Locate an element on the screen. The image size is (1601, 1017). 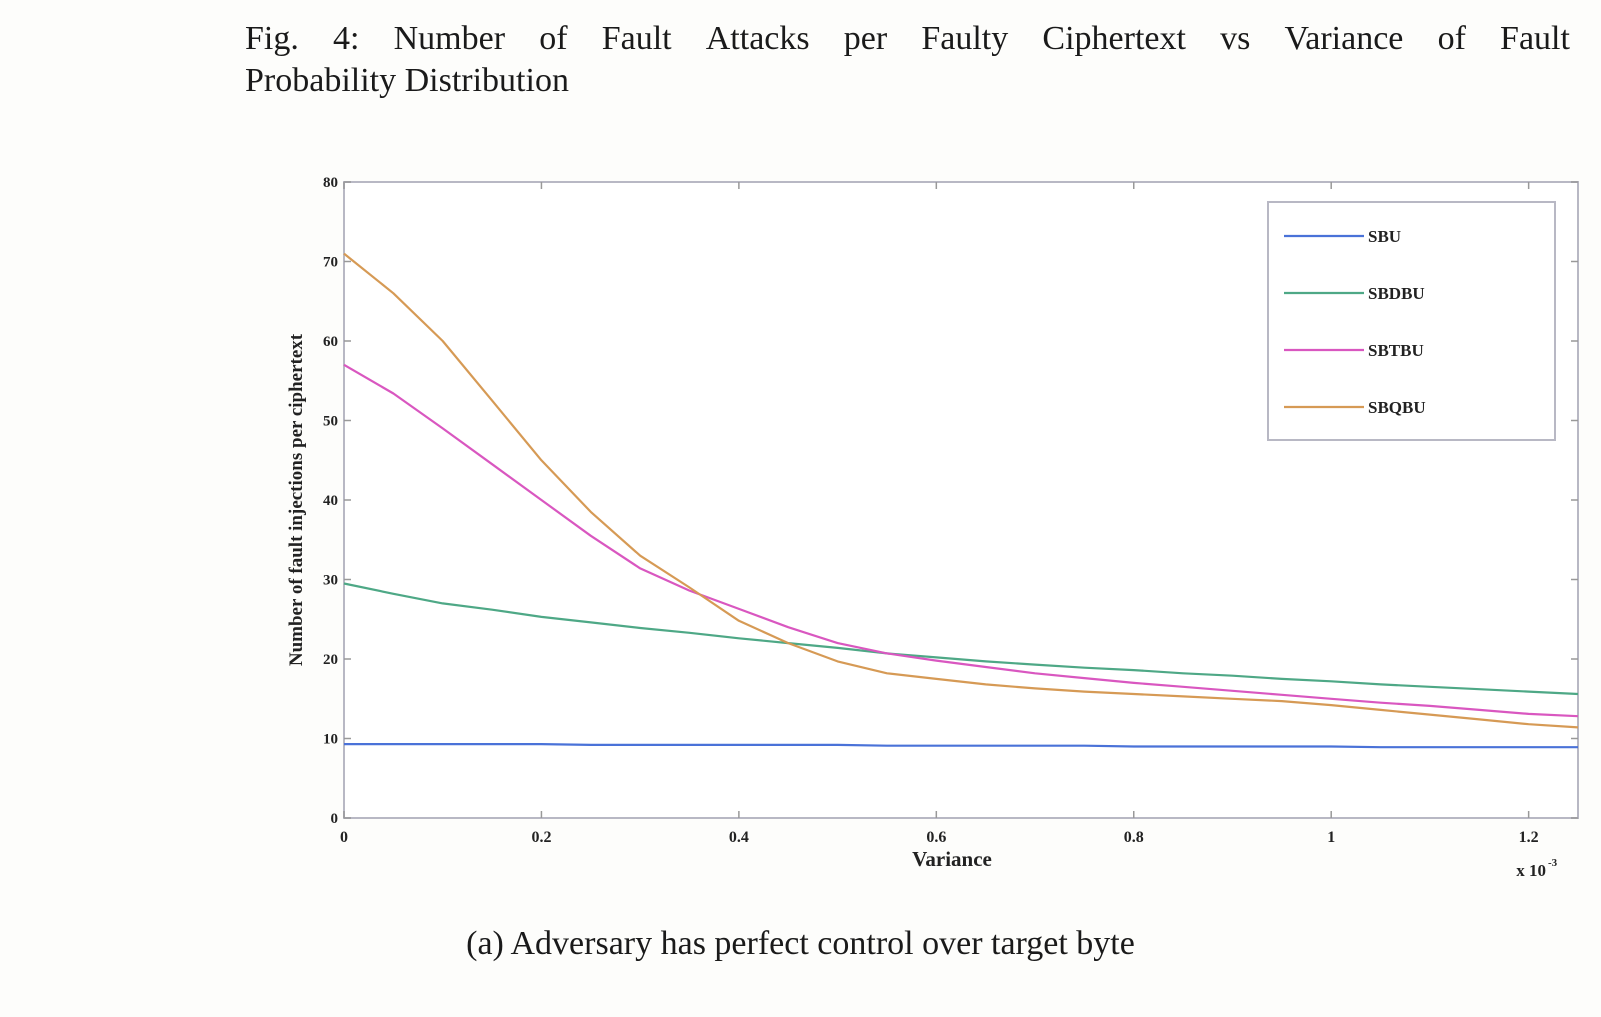
figure-title-line2: Probability Distribution is located at coordinates (407, 80).